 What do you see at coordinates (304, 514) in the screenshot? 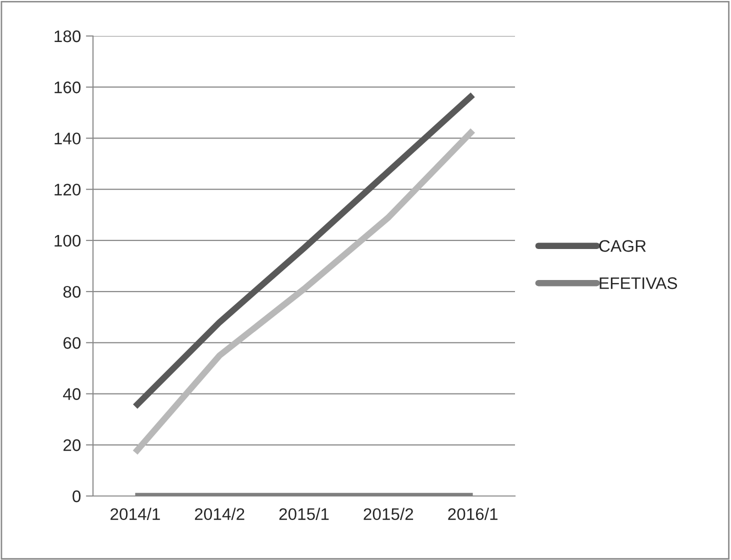
I see `x-tick-label: 2015/1` at bounding box center [304, 514].